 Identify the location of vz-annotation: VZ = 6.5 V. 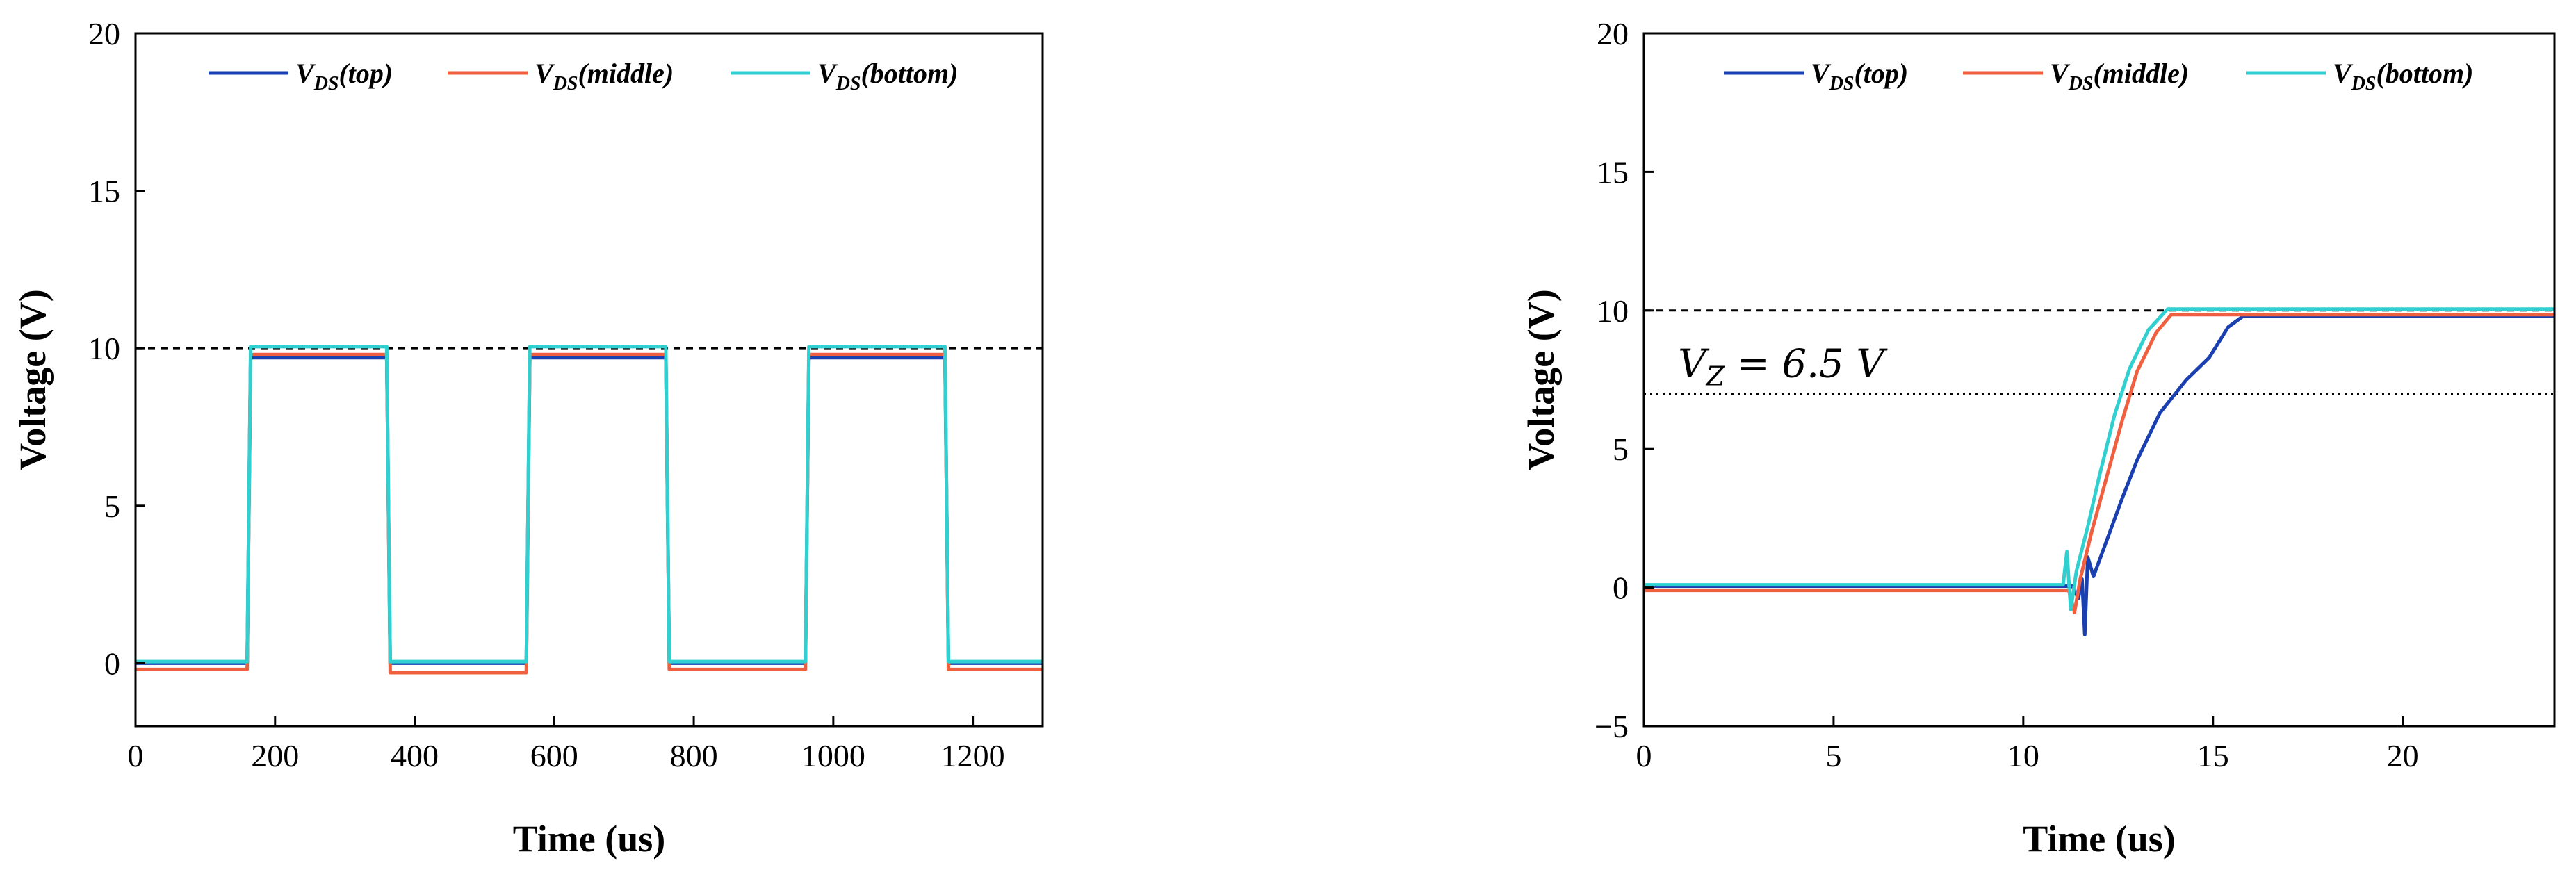
(1783, 367).